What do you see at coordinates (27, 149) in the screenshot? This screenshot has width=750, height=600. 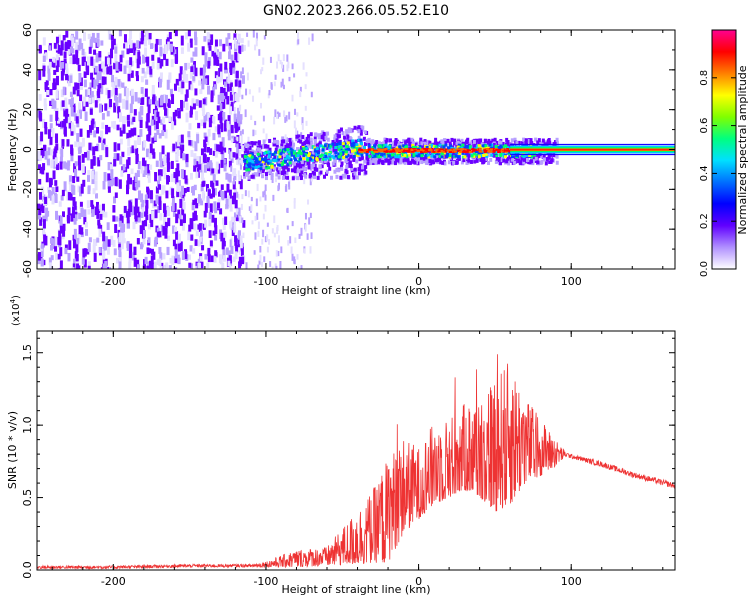 I see `spectrogram-ytick-label: 0` at bounding box center [27, 149].